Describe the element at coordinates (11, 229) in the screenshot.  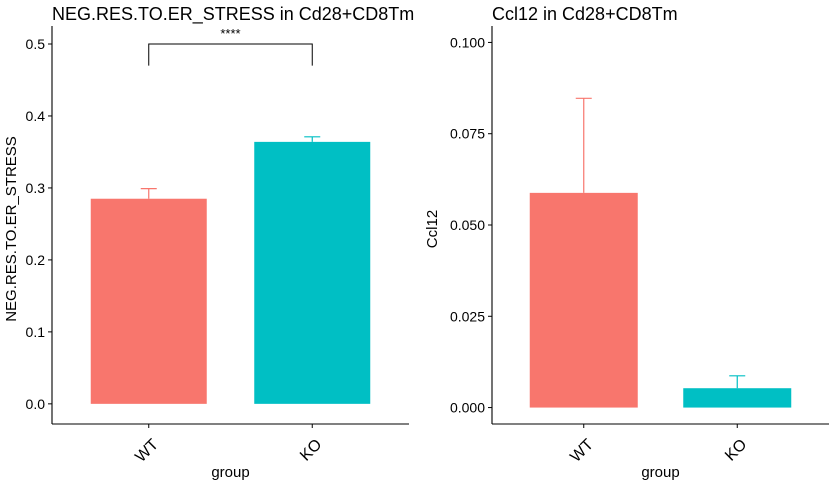
I see `y-axis-label: NEG.RES.TO.ER_STRESS` at that location.